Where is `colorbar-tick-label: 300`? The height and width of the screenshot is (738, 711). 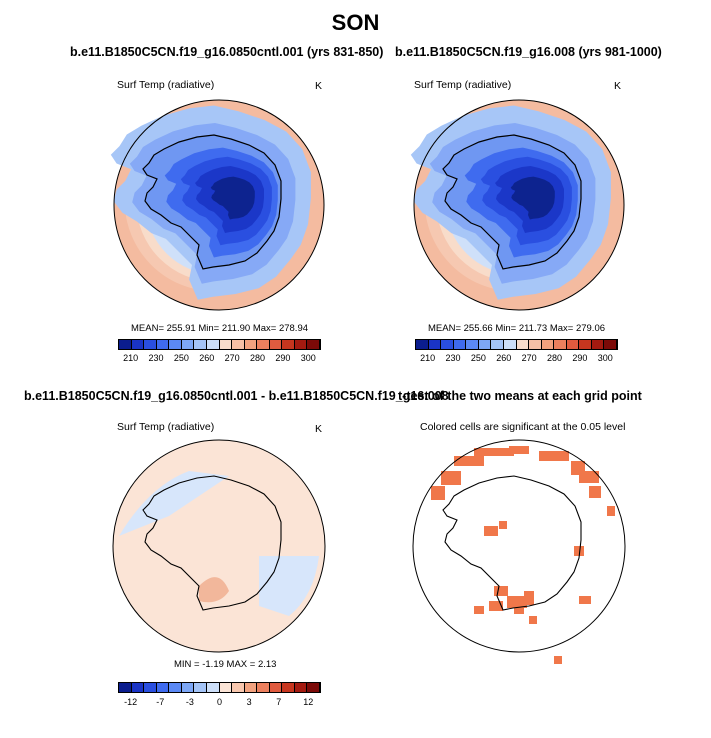
colorbar-tick-label: 300 is located at coordinates (308, 358).